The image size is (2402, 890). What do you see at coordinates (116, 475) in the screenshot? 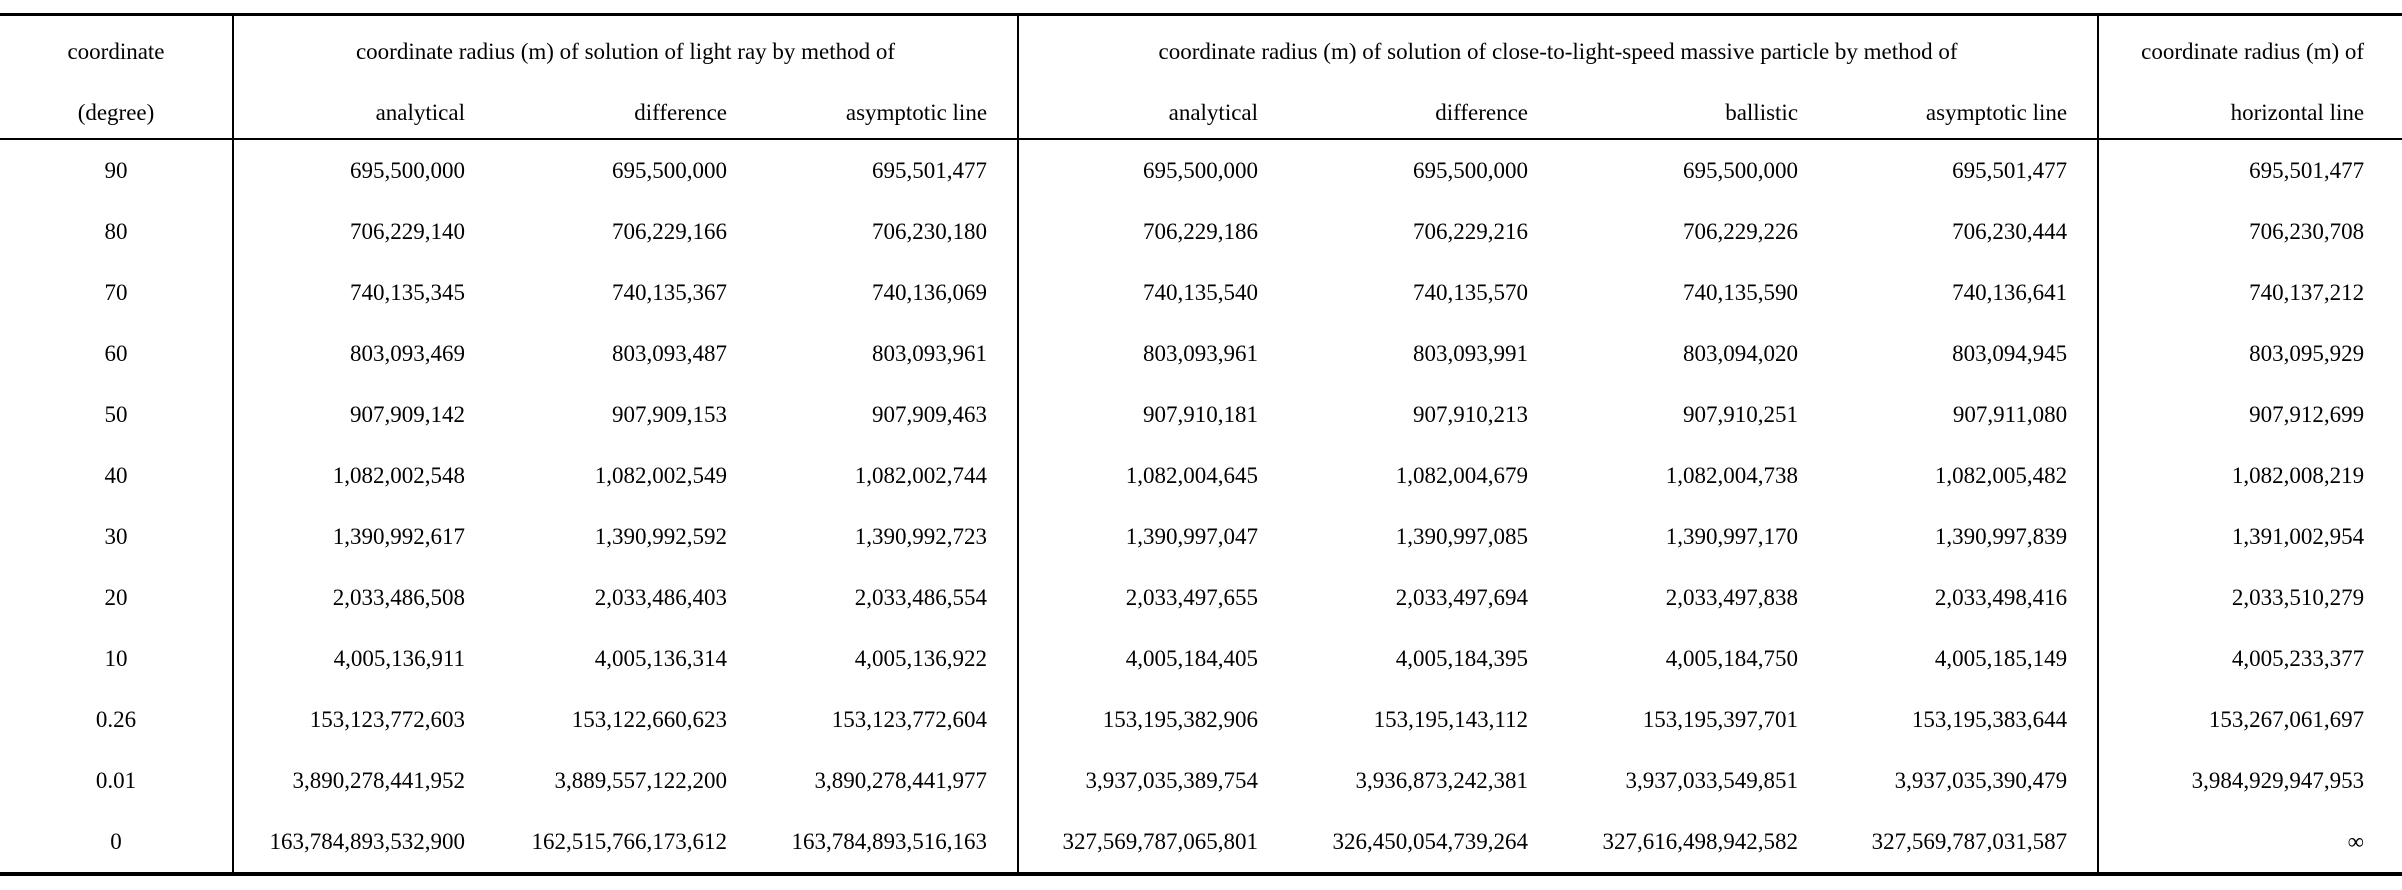
I see `degree-cell: 40` at bounding box center [116, 475].